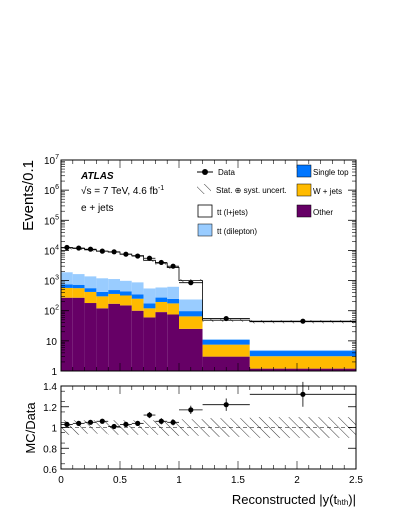 The height and width of the screenshot is (527, 407). What do you see at coordinates (78, 279) in the screenshot?
I see `bar-tt-dilepton--1` at bounding box center [78, 279].